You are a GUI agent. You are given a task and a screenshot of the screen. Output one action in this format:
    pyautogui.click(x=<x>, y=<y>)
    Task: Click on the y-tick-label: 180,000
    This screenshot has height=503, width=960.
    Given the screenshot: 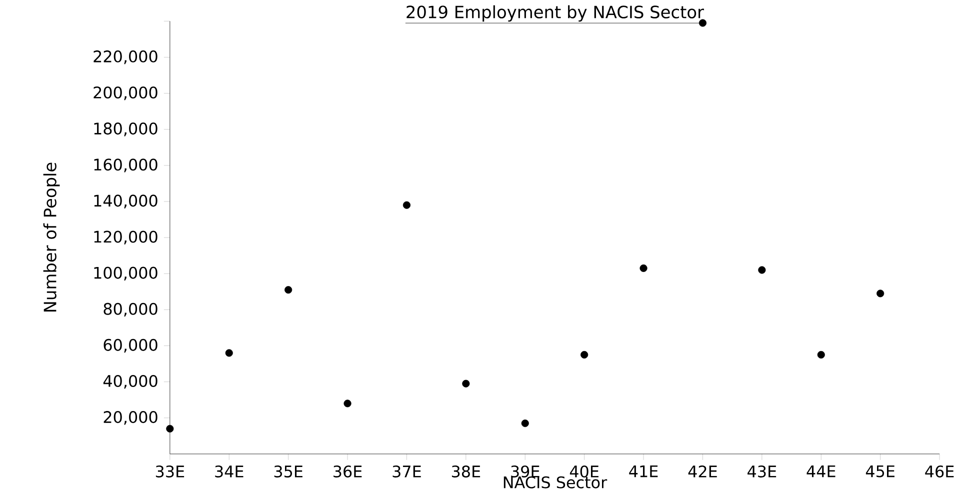 What is the action you would take?
    pyautogui.click(x=126, y=129)
    